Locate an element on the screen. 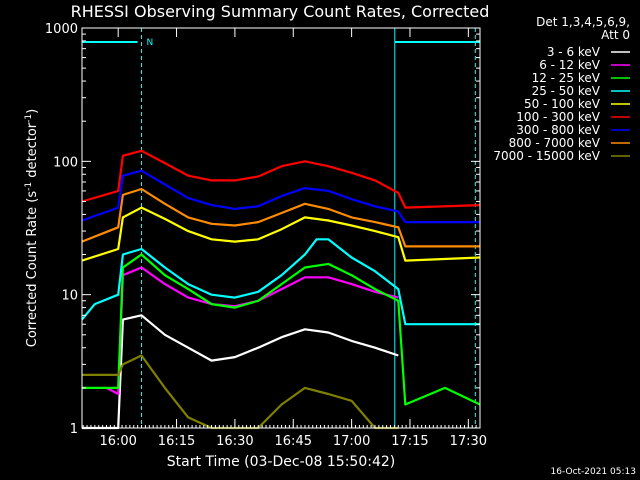 The image size is (640, 480). x-tick-label: 17:15 is located at coordinates (409, 441).